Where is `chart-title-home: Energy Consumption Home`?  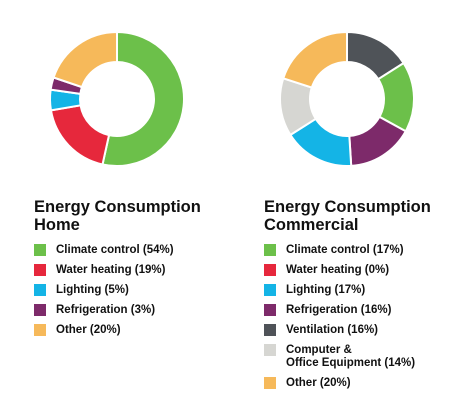 chart-title-home: Energy Consumption Home is located at coordinates (134, 216).